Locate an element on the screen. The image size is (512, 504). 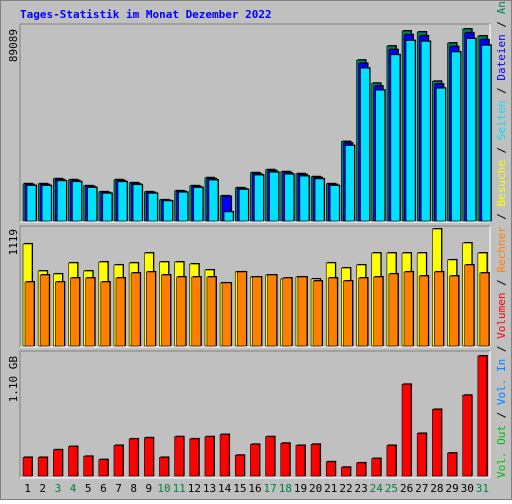
x-tick-label: 25 is located at coordinates (391, 488).